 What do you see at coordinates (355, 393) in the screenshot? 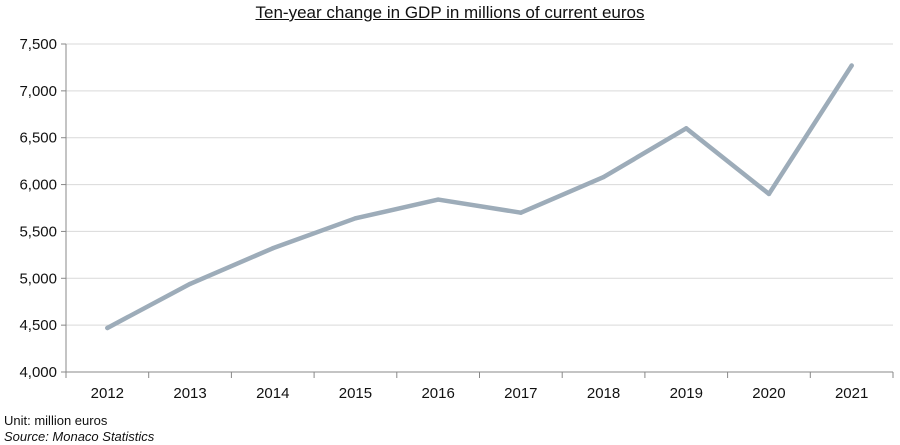
I see `x-tick-label: 2015` at bounding box center [355, 393].